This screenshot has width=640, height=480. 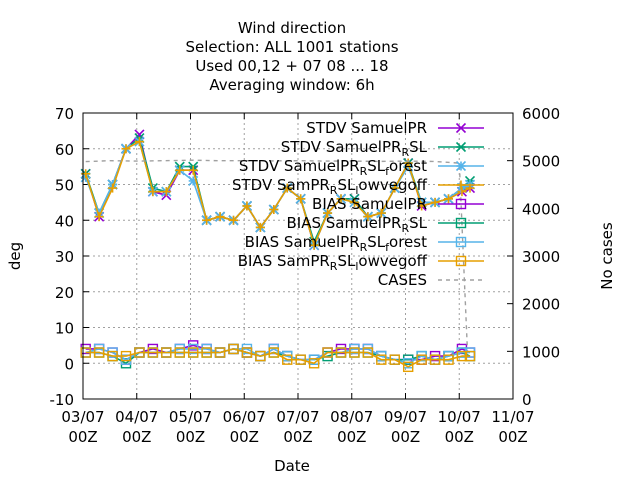 I want to click on legend-label-part: f, so click(x=387, y=171).